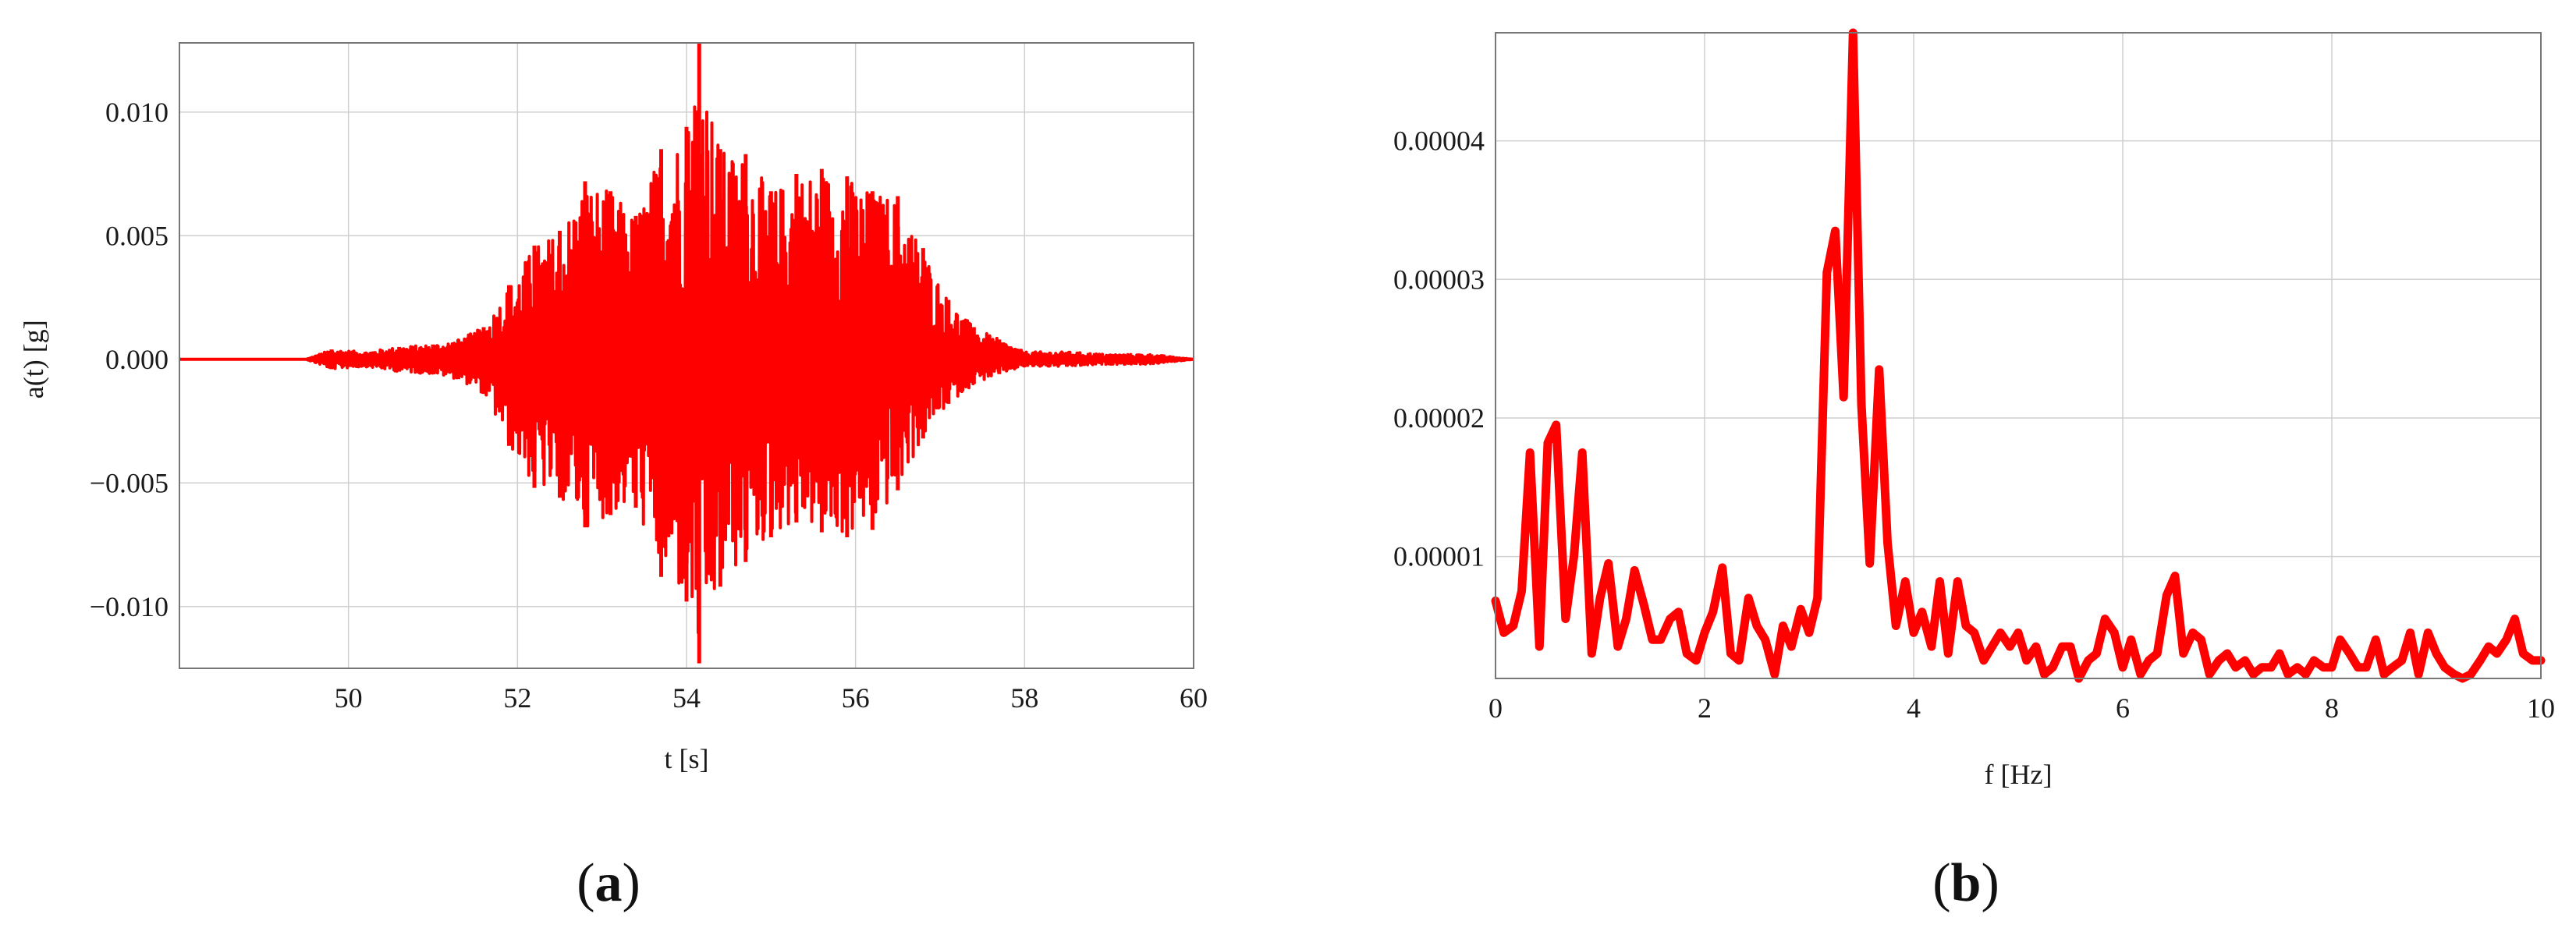 Image resolution: width=2576 pixels, height=928 pixels. Describe the element at coordinates (687, 758) in the screenshot. I see `panel-a-x-axis-label: t [s]` at that location.